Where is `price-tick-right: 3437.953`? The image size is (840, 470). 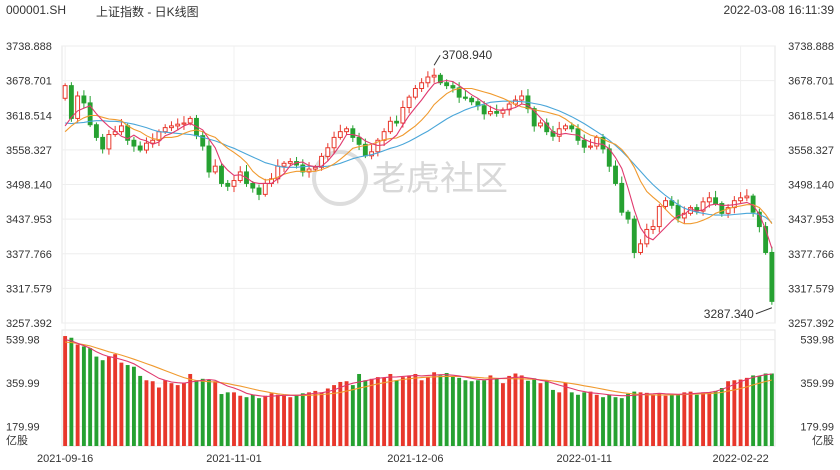
price-tick-right: 3437.953 is located at coordinates (811, 220).